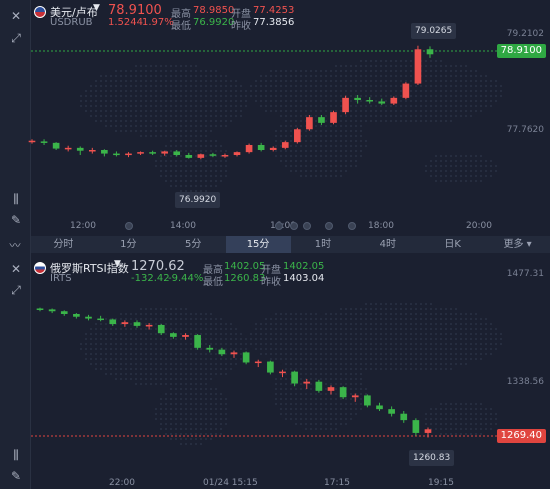  Describe the element at coordinates (15, 244) in the screenshot. I see `chart-style-icon: 〰` at that location.